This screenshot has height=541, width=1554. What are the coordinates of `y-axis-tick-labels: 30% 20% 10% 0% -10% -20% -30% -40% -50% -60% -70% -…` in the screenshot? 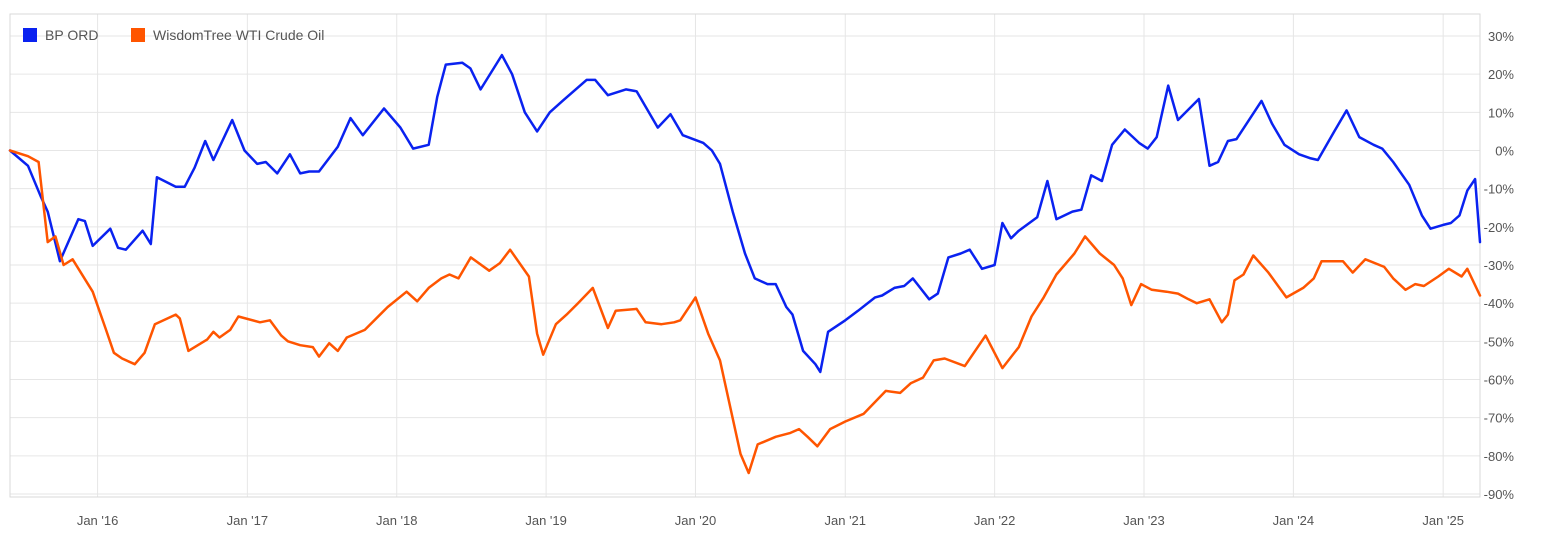 It's located at (1499, 265).